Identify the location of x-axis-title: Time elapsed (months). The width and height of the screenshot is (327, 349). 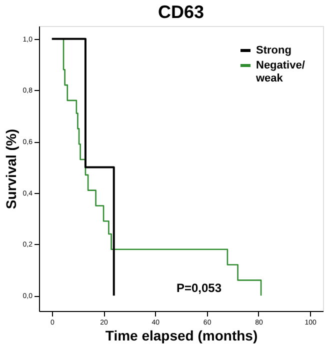
(181, 336).